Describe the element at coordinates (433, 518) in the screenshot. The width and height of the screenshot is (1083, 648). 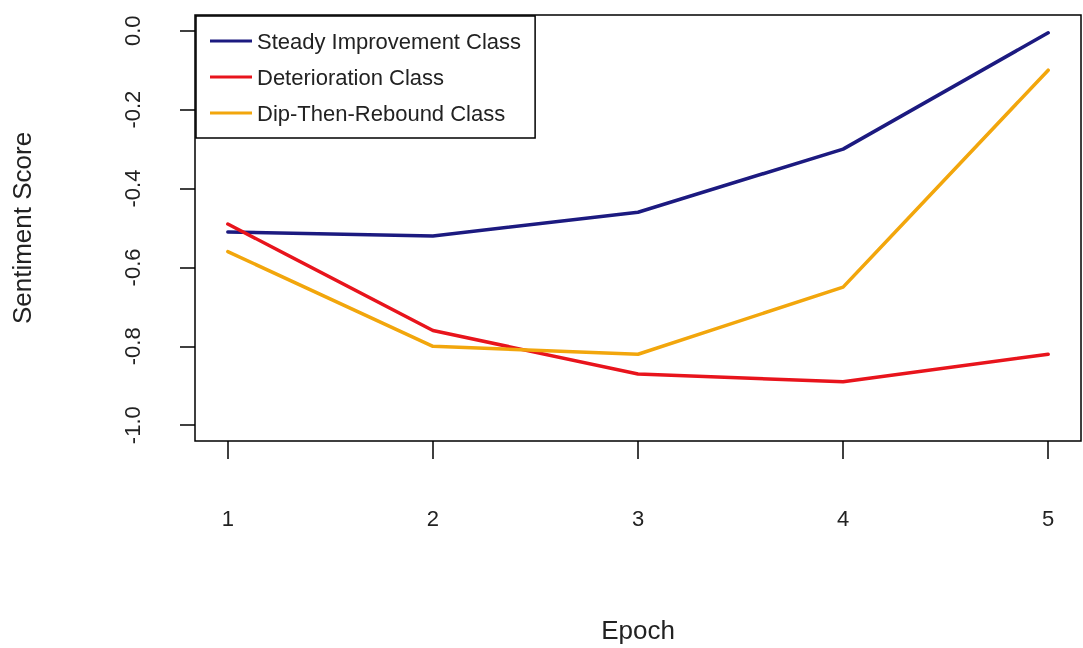
I see `x-tick-label: 2` at that location.